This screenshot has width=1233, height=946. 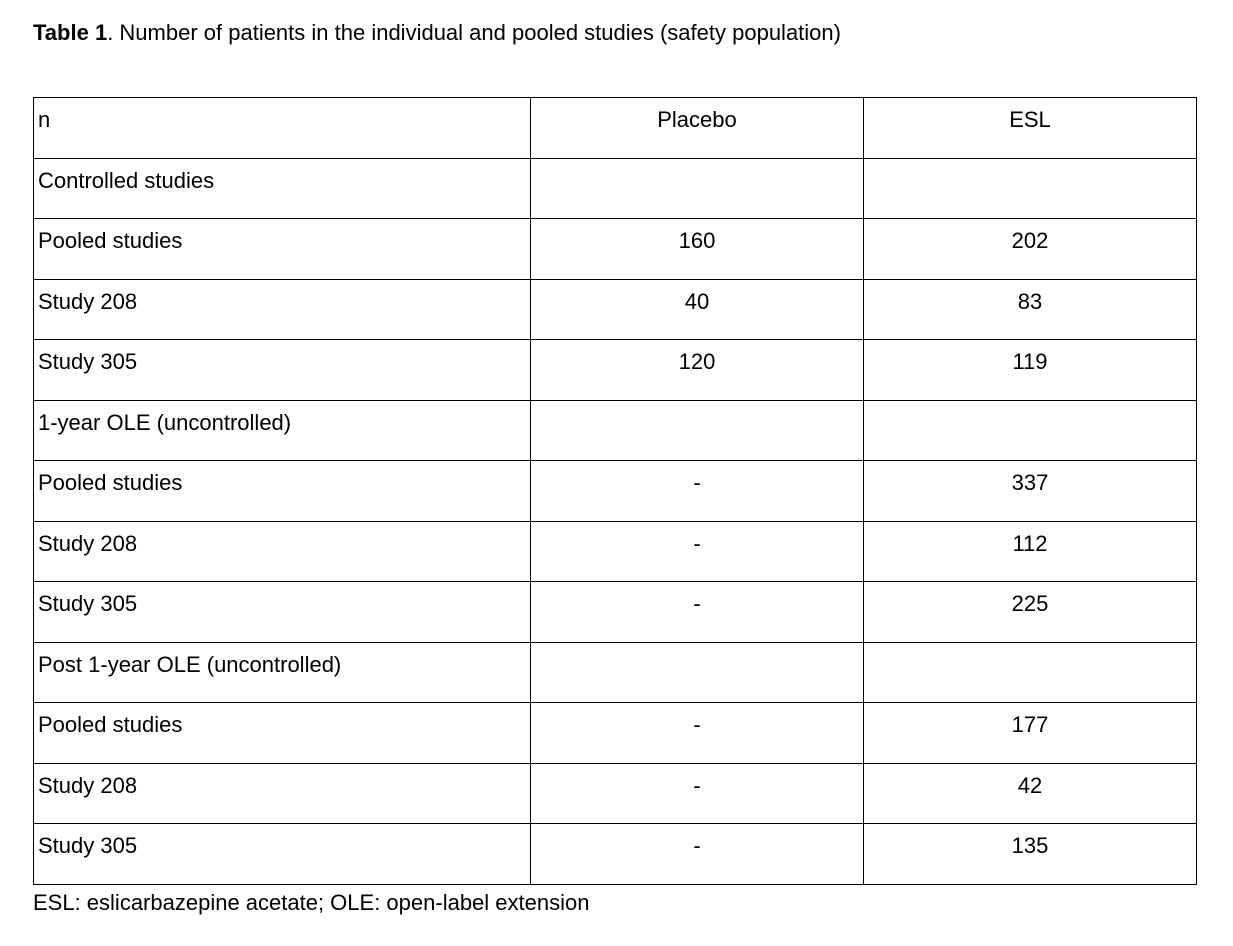 I want to click on placebo-value: 120, so click(x=697, y=370).